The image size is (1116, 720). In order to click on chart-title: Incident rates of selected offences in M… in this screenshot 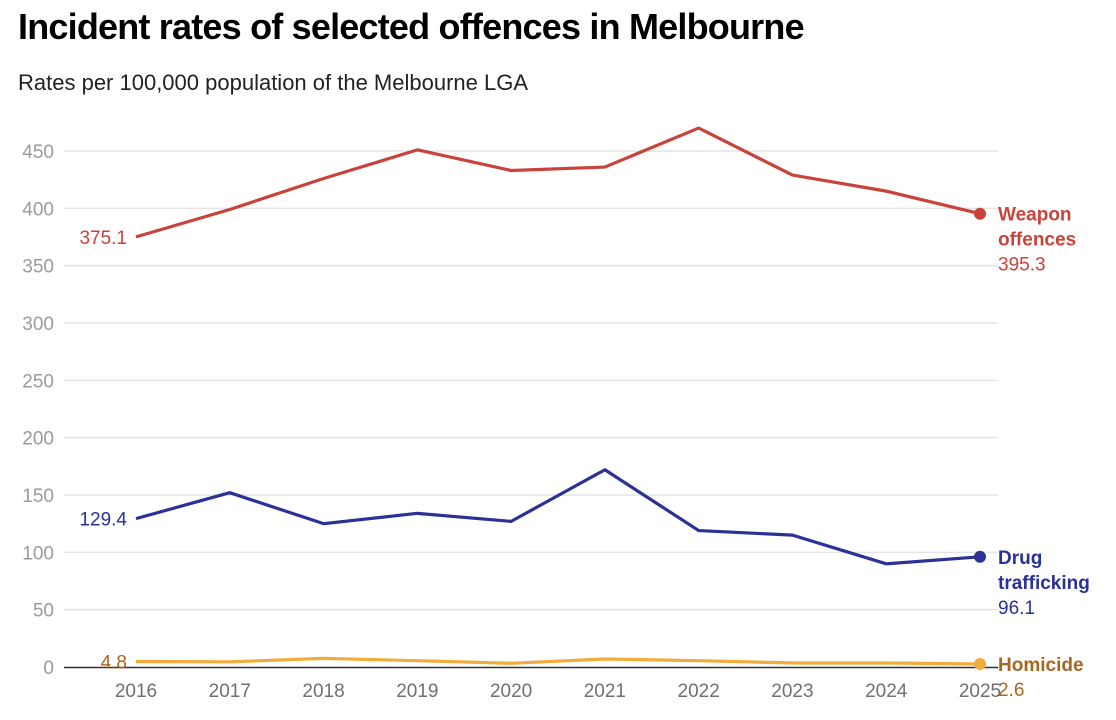, I will do `click(411, 26)`.